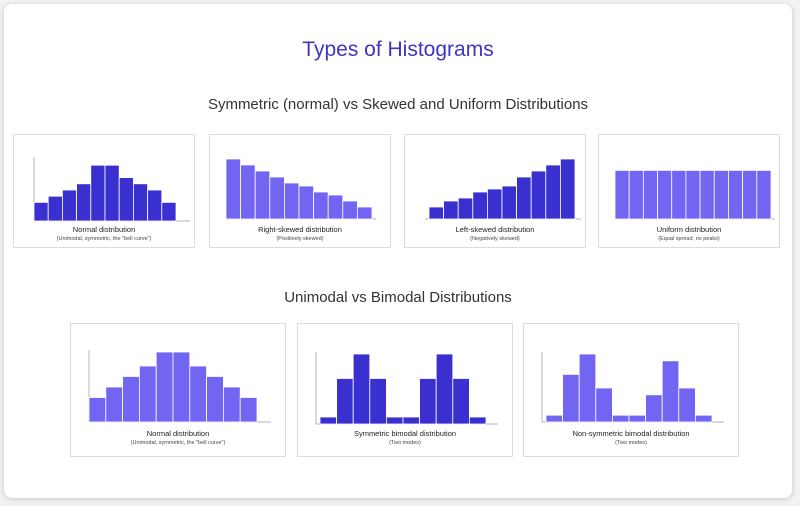 Image resolution: width=800 pixels, height=506 pixels. I want to click on histogram-uniform-plot, so click(694, 195).